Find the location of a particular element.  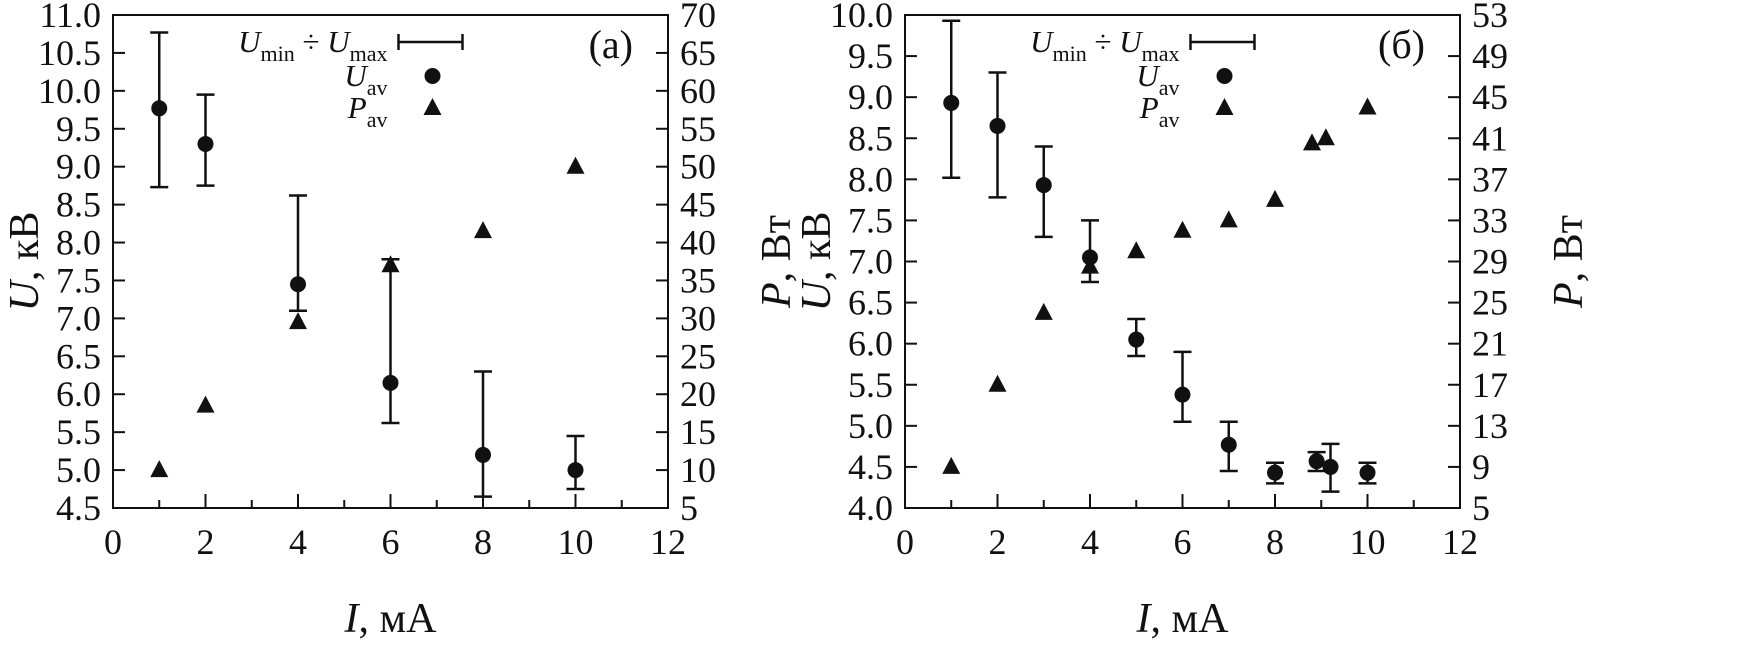

y-right-tick-label: 49 is located at coordinates (1490, 56).